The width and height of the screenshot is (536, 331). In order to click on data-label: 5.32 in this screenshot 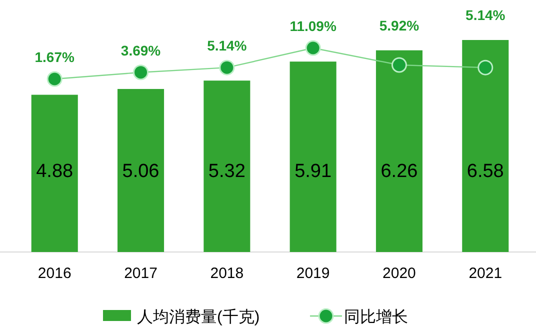, I will do `click(227, 171)`.